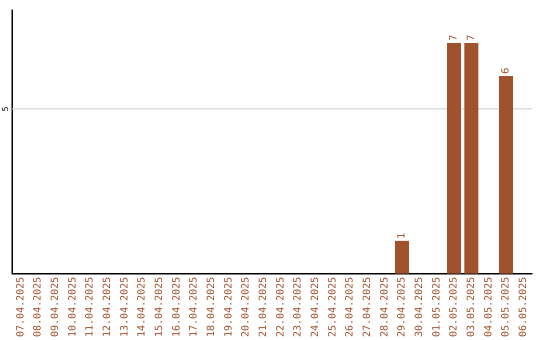 This screenshot has width=540, height=340. What do you see at coordinates (523, 307) in the screenshot?
I see `x-tick-label: 06.05.2025` at bounding box center [523, 307].